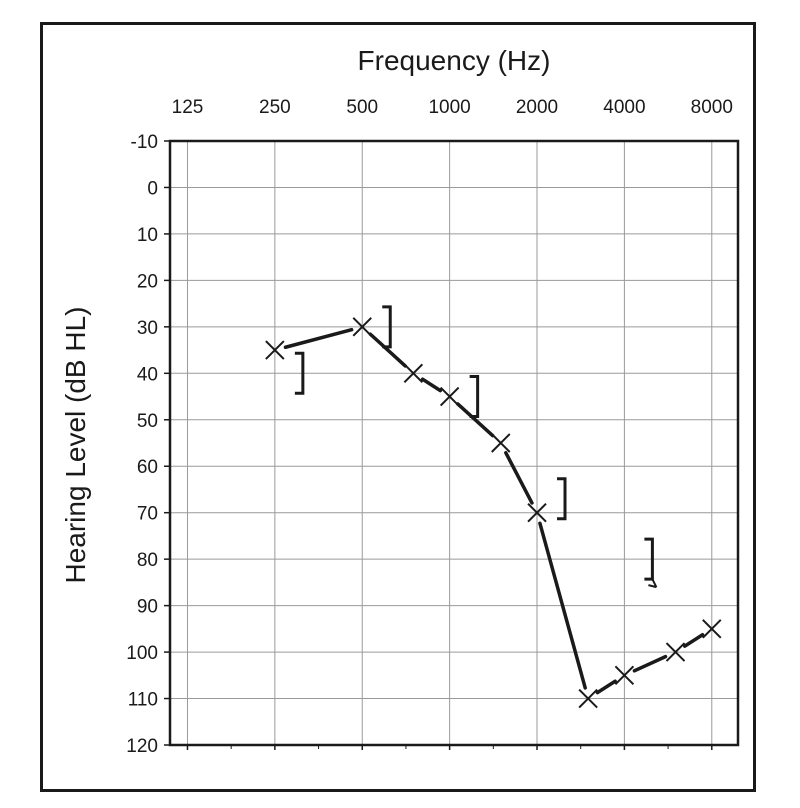 The image size is (800, 808). What do you see at coordinates (75, 444) in the screenshot?
I see `y-axis-label: Hearing Level (dB HL)` at bounding box center [75, 444].